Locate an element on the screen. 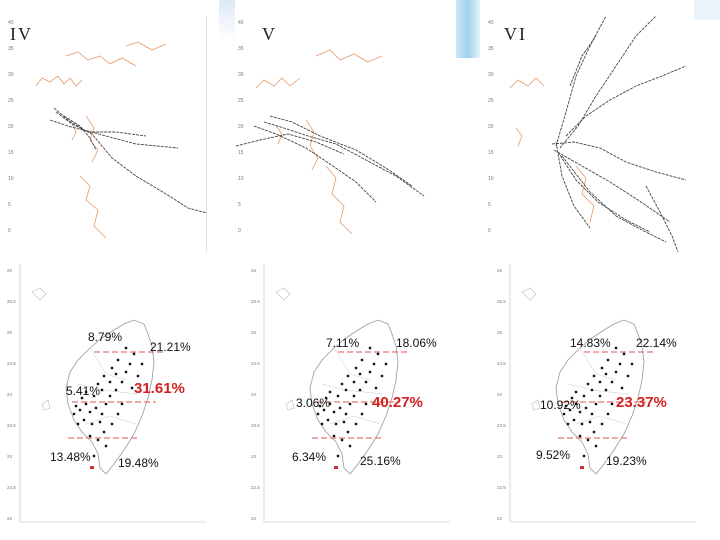 This screenshot has width=720, height=540. typhoon-tracks is located at coordinates (127, 160).